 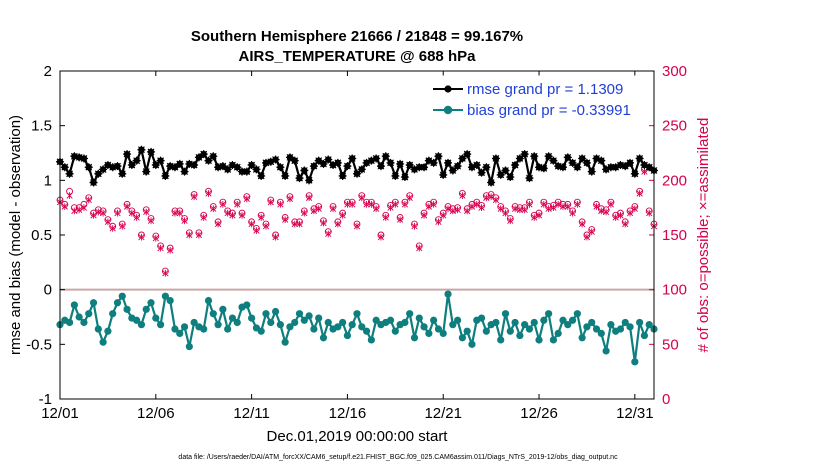 I want to click on y-right-tick-label: 200, so click(x=674, y=180).